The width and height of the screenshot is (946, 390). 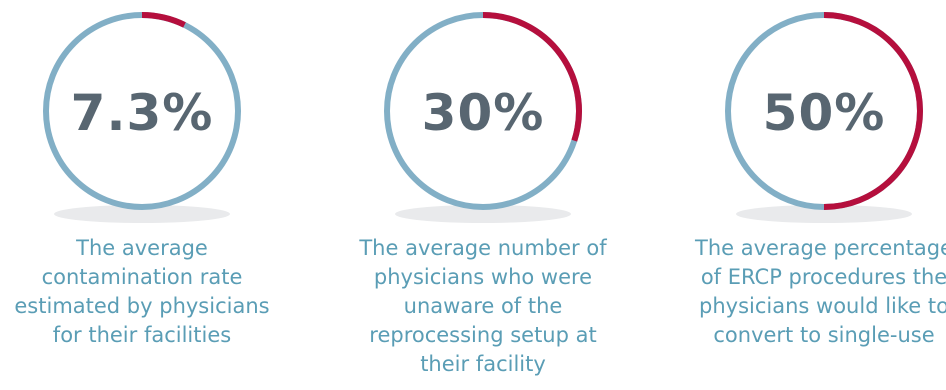 What do you see at coordinates (142, 277) in the screenshot?
I see `caption-line: contamination rate` at bounding box center [142, 277].